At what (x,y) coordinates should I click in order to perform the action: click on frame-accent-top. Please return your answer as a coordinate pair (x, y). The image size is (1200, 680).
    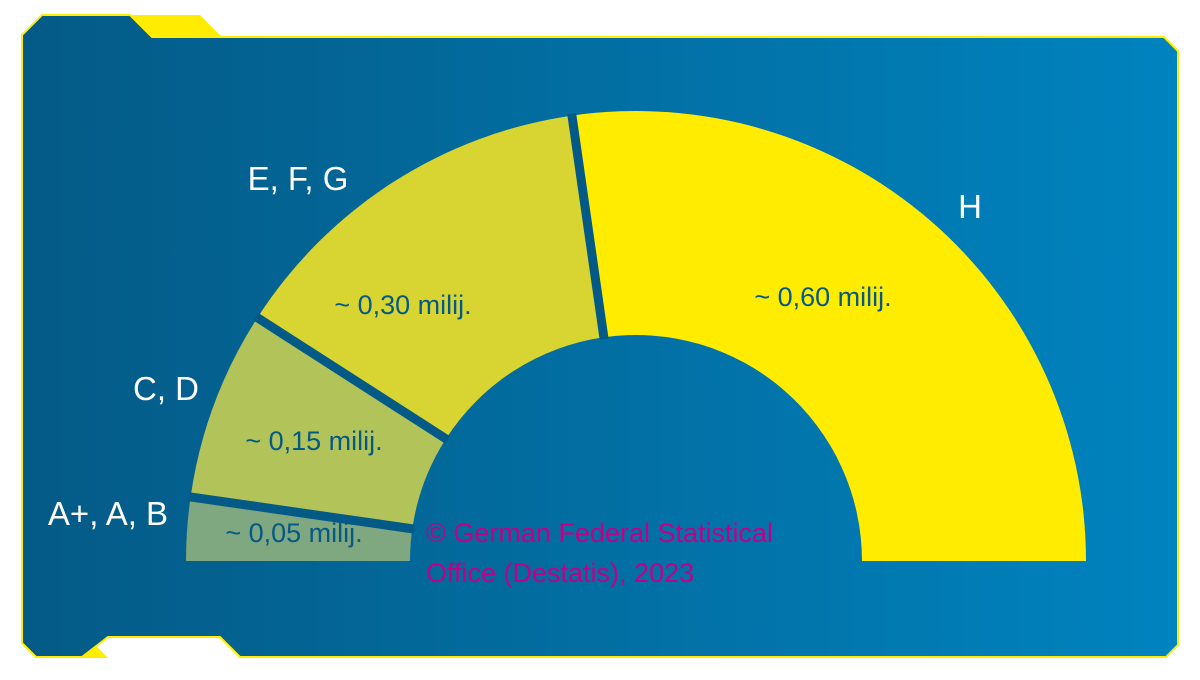
    Looking at the image, I should click on (176, 26).